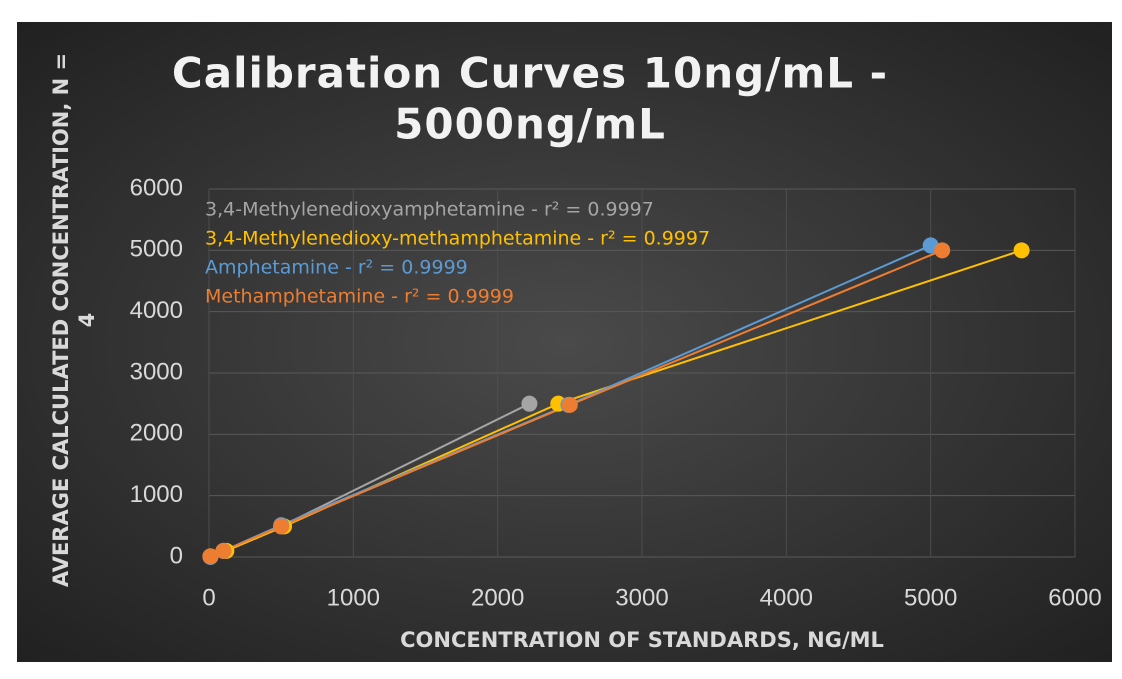 Image resolution: width=1122 pixels, height=679 pixels. I want to click on x-axis-title: CONCENTRATION OF STANDARDS, NG/ML, so click(642, 640).